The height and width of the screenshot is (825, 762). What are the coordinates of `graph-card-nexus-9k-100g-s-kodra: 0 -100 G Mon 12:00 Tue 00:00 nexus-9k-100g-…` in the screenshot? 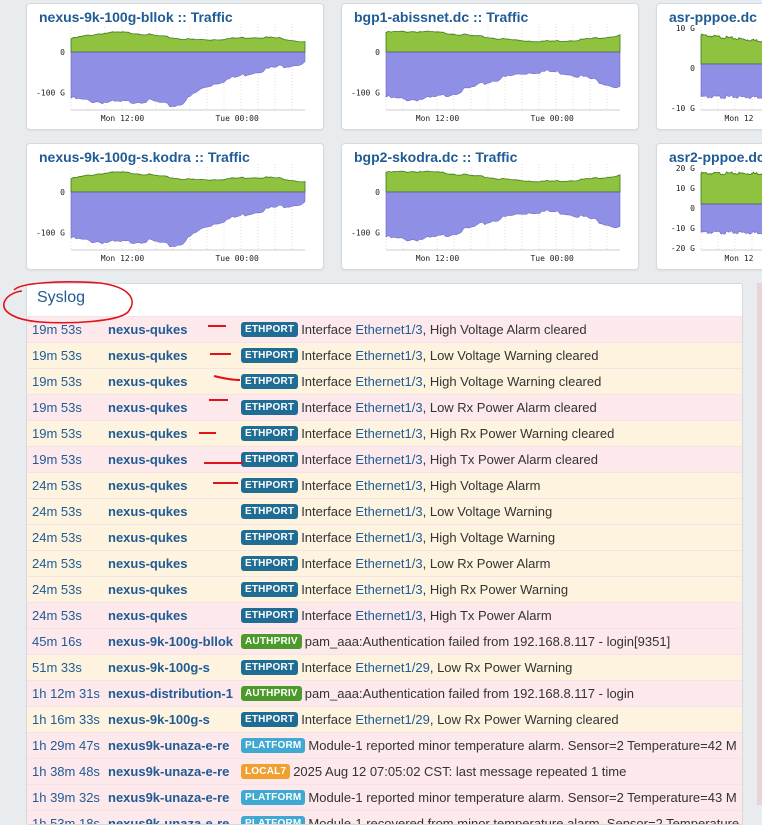 It's located at (175, 206).